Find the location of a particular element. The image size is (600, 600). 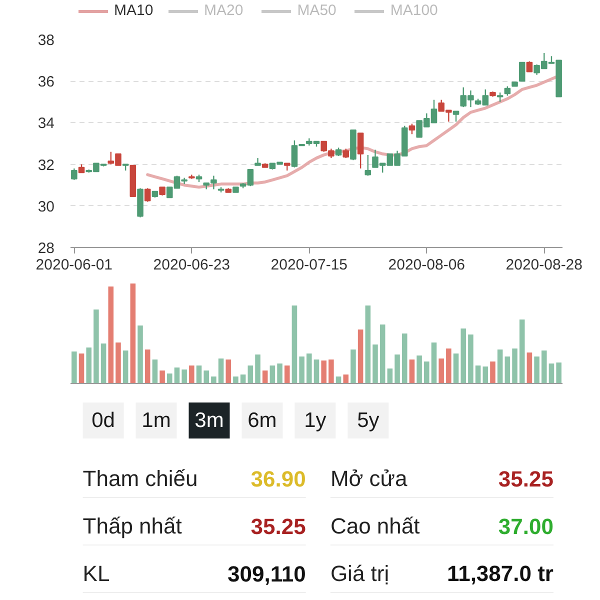

text: 36.90 is located at coordinates (278, 479).